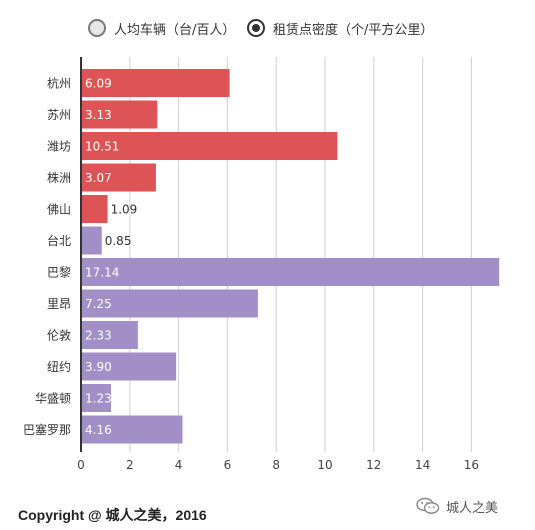 This screenshot has width=535, height=530. I want to click on bar-value-label: 6.09, so click(98, 84).